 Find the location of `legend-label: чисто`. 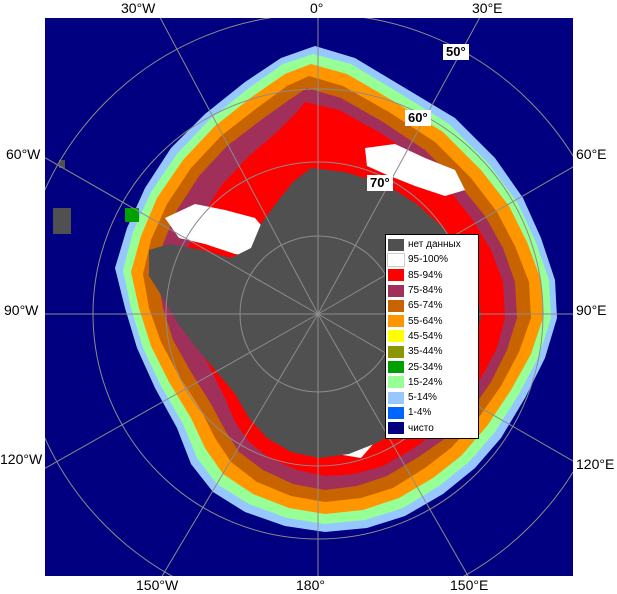

legend-label: чисто is located at coordinates (421, 428).